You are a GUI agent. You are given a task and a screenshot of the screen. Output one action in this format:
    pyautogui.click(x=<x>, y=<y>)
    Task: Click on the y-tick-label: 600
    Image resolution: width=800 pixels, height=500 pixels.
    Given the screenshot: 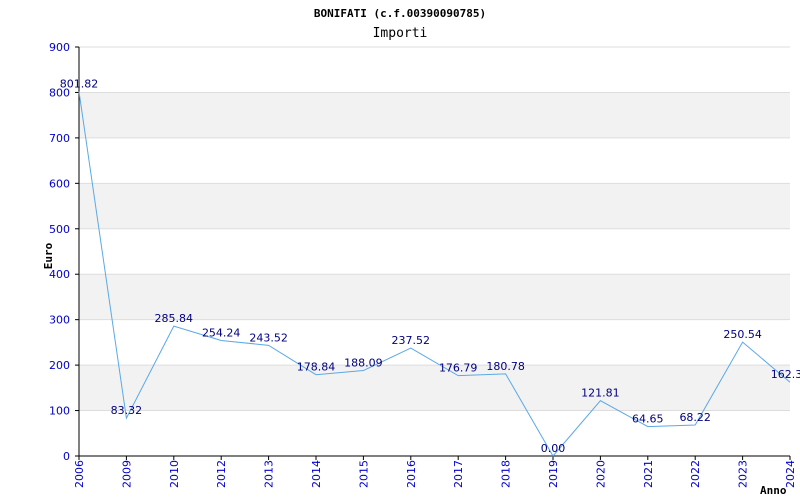 What is the action you would take?
    pyautogui.click(x=59, y=183)
    